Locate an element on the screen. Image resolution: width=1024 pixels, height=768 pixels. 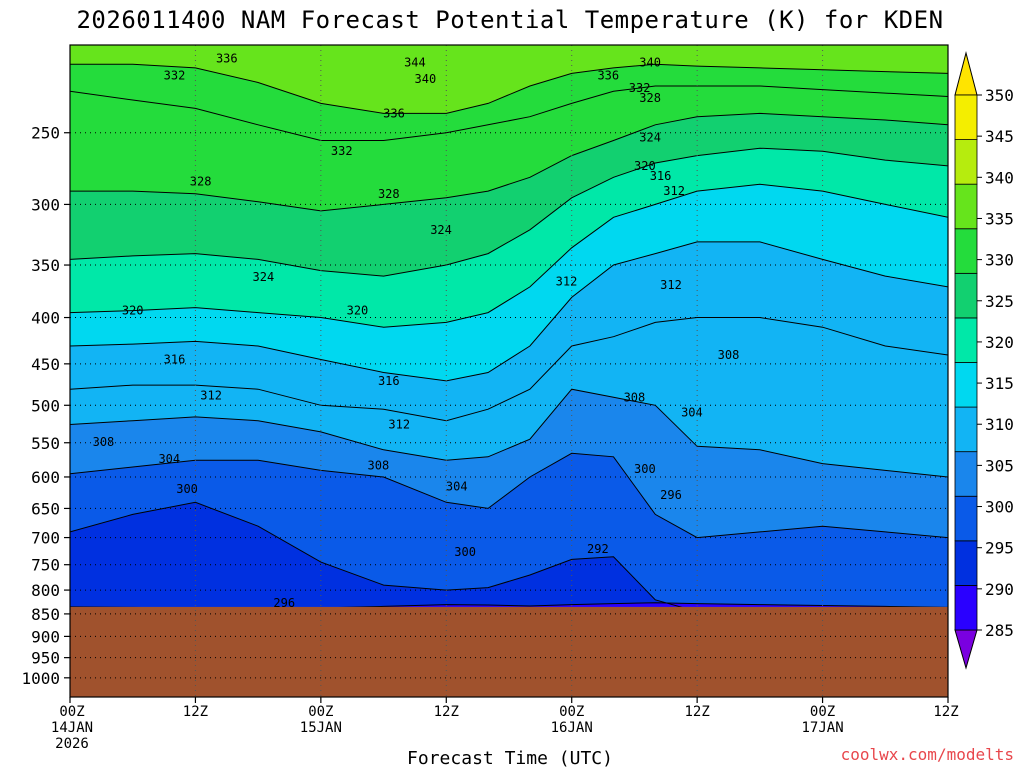
colorbar-label: 345 is located at coordinates (999, 136).